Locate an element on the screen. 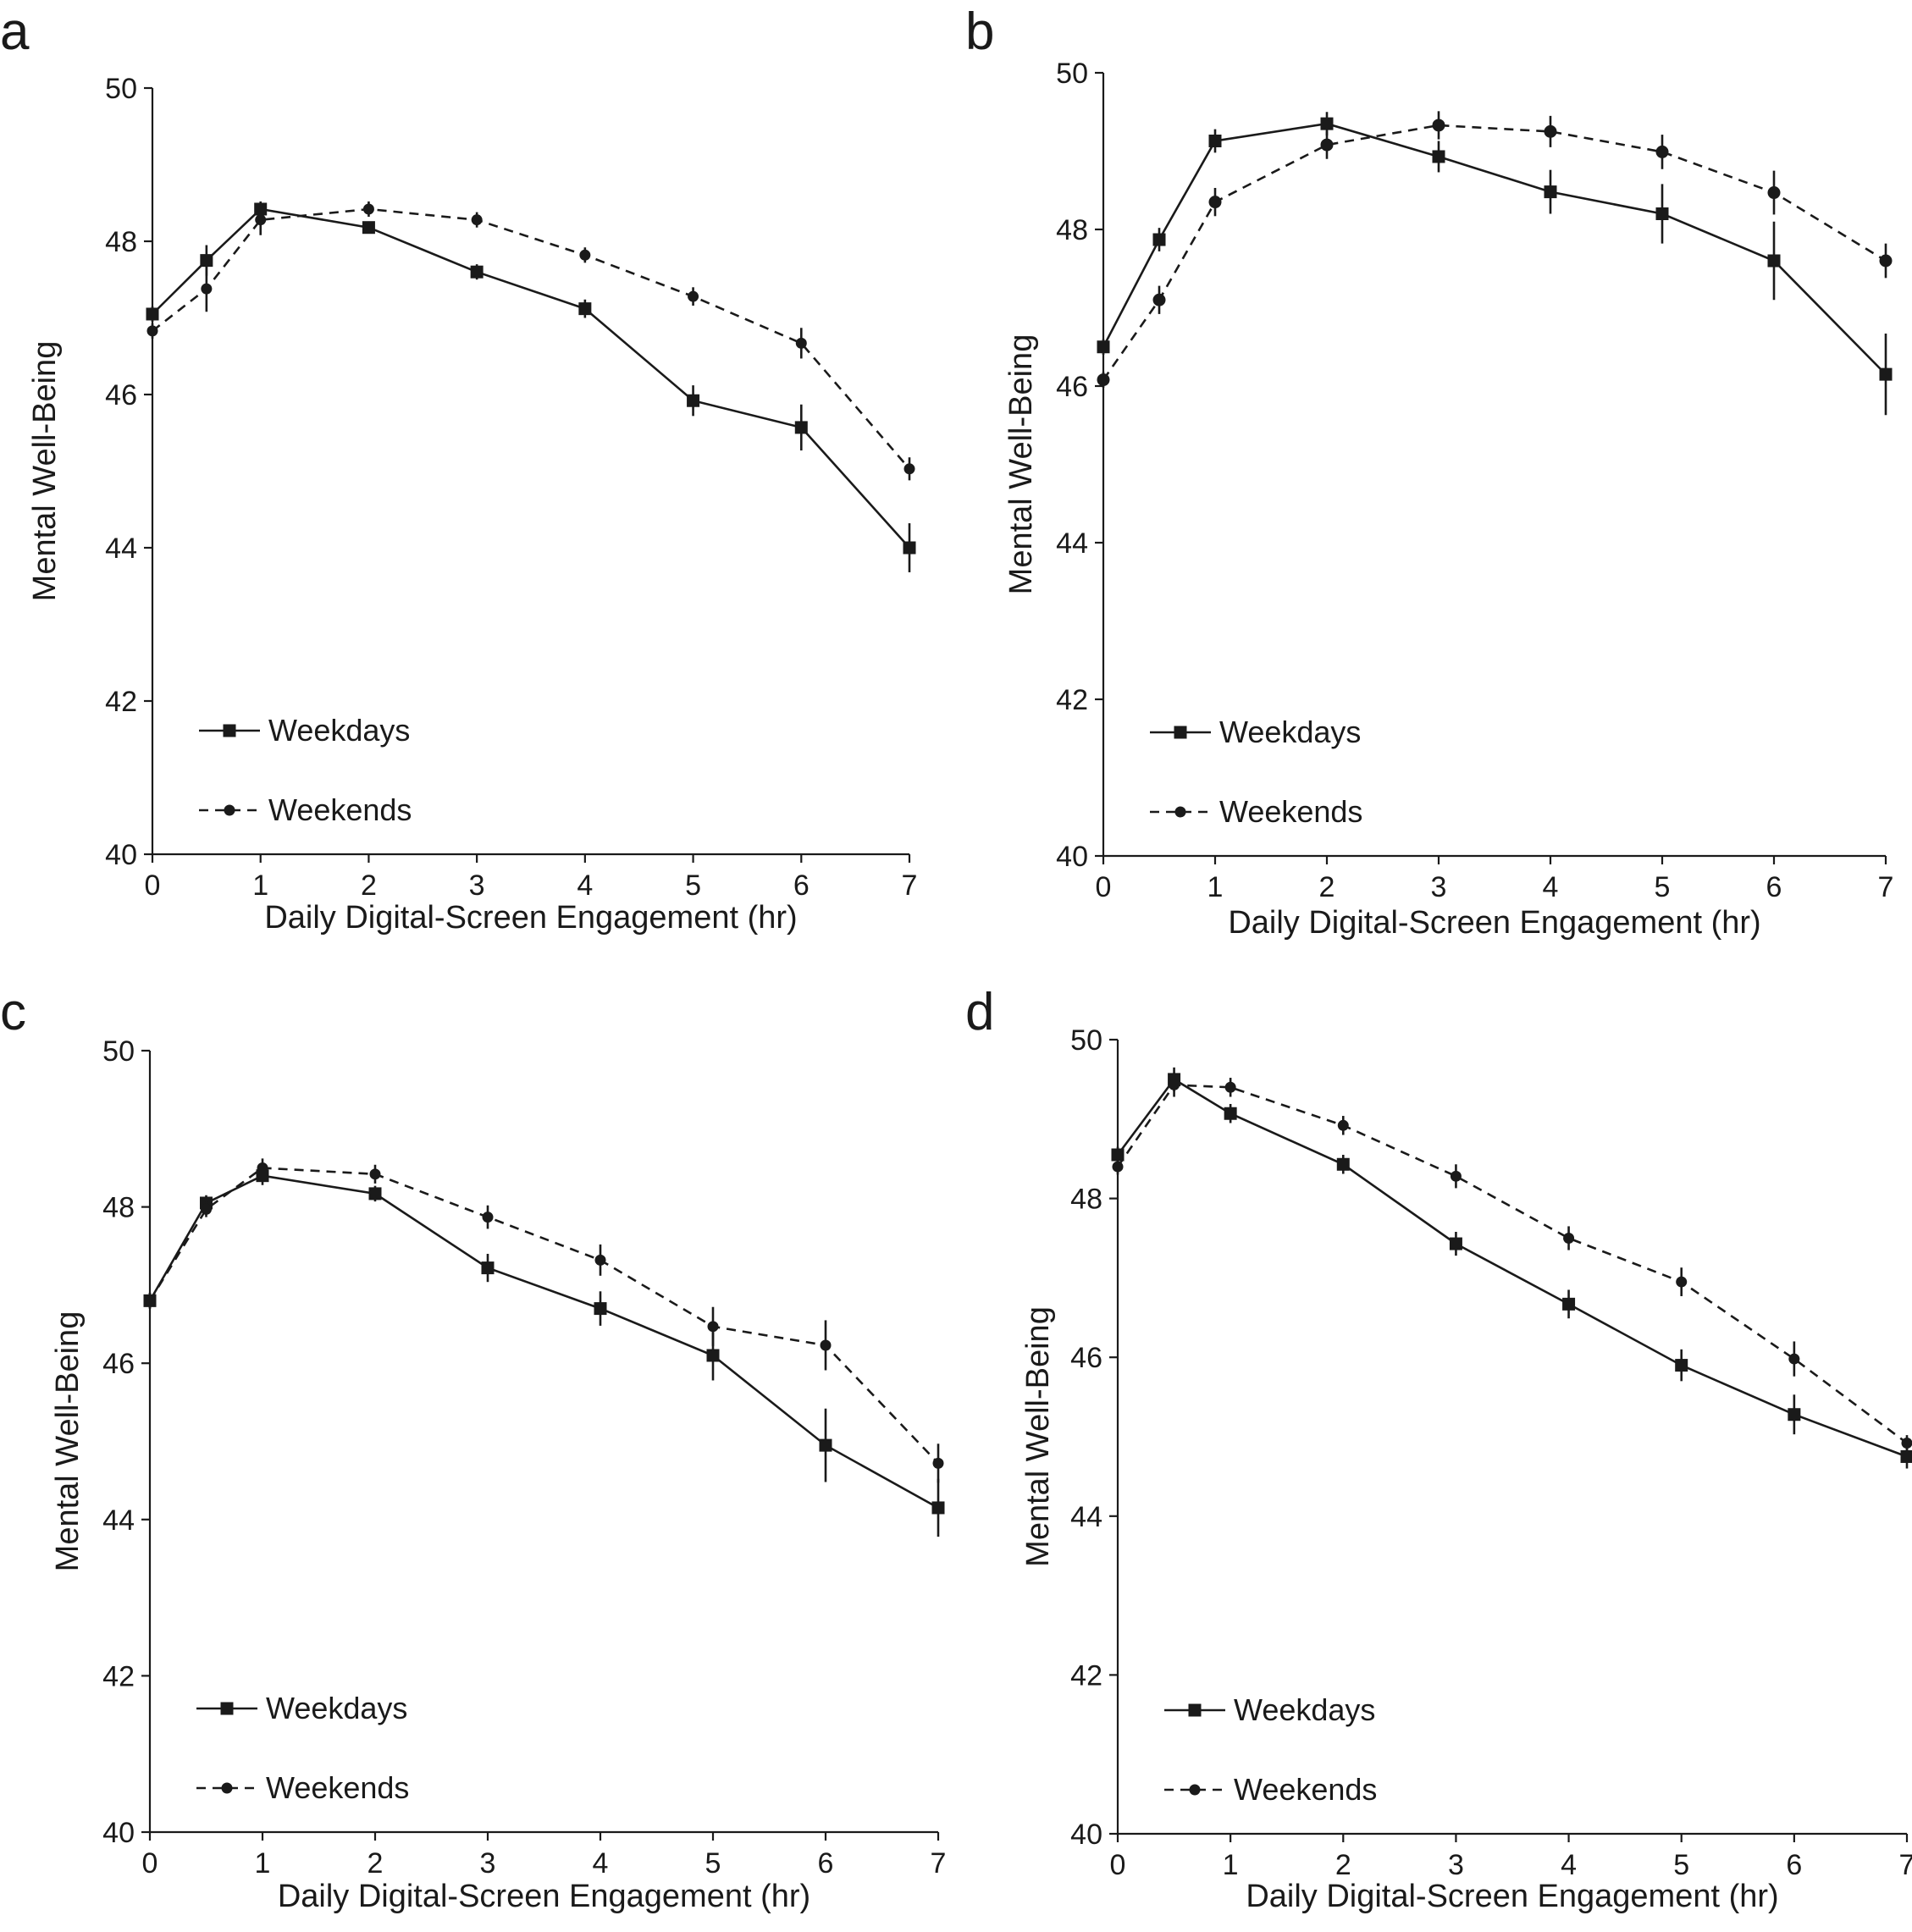  panel-letter: c is located at coordinates (13, 1012).